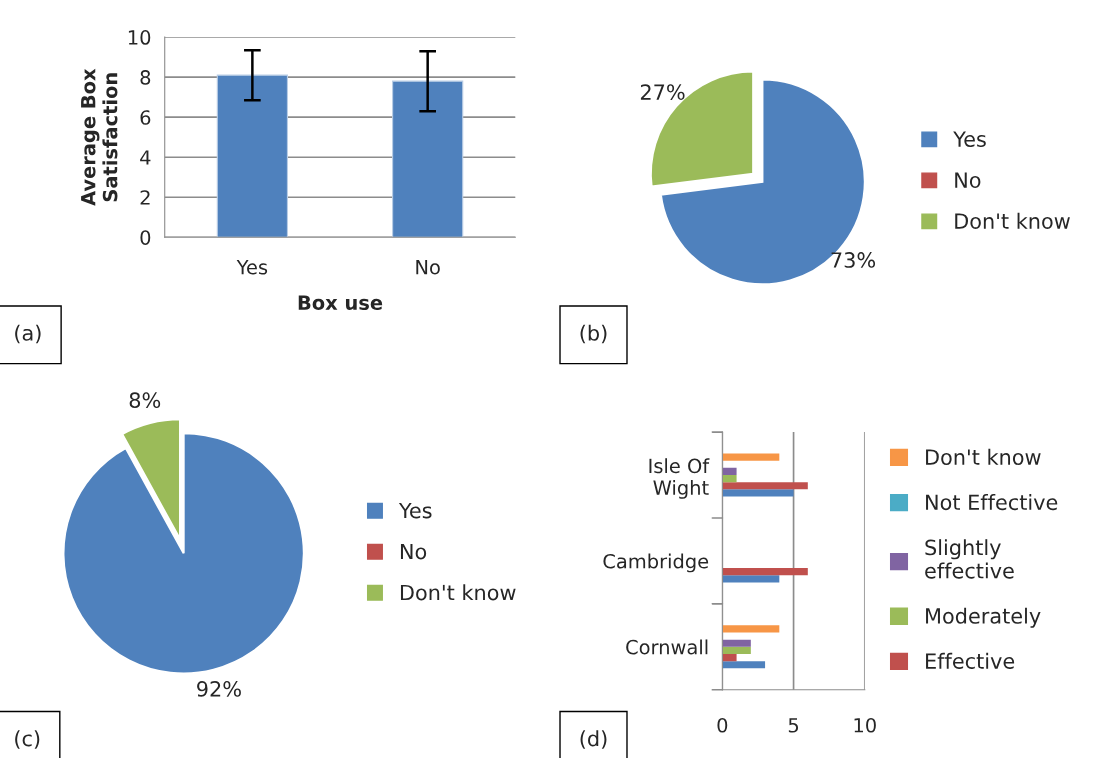  Describe the element at coordinates (662, 92) in the screenshot. I see `data-label: 27%` at that location.